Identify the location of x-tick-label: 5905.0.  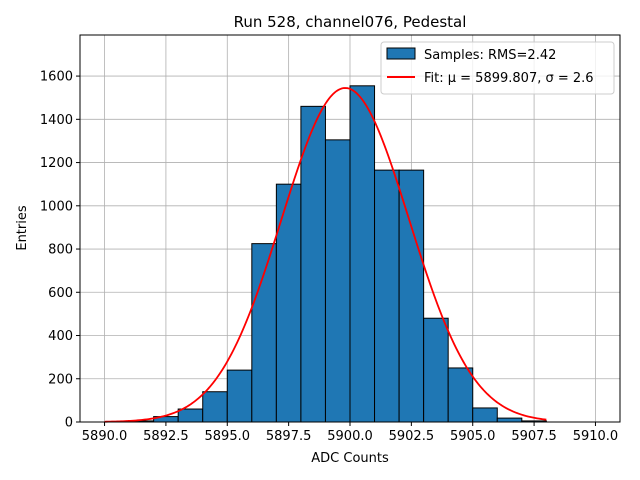
(473, 436).